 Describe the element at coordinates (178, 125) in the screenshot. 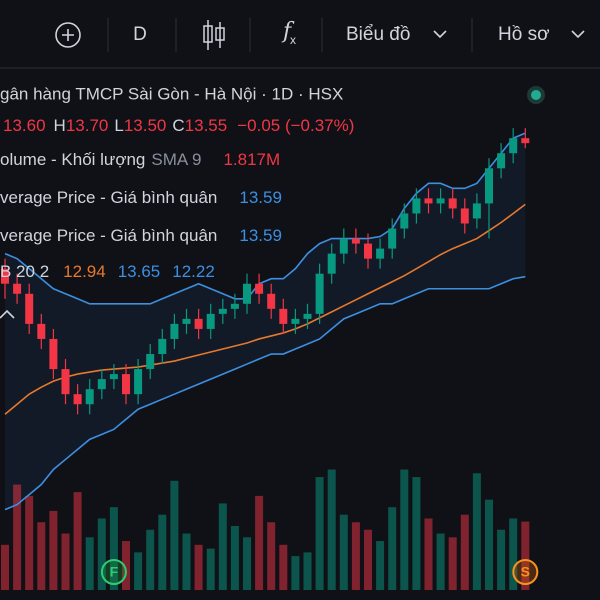

I see `c-label: C` at that location.